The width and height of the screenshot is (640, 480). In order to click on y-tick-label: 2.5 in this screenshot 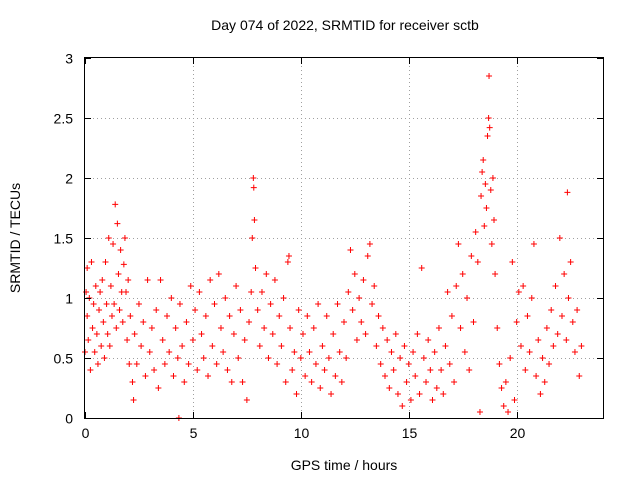, I will do `click(64, 119)`.